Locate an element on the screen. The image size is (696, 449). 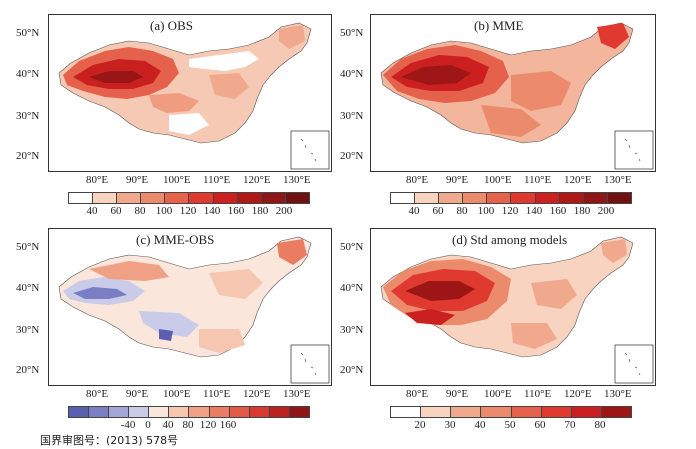
map-frame-b is located at coordinates (513, 93).